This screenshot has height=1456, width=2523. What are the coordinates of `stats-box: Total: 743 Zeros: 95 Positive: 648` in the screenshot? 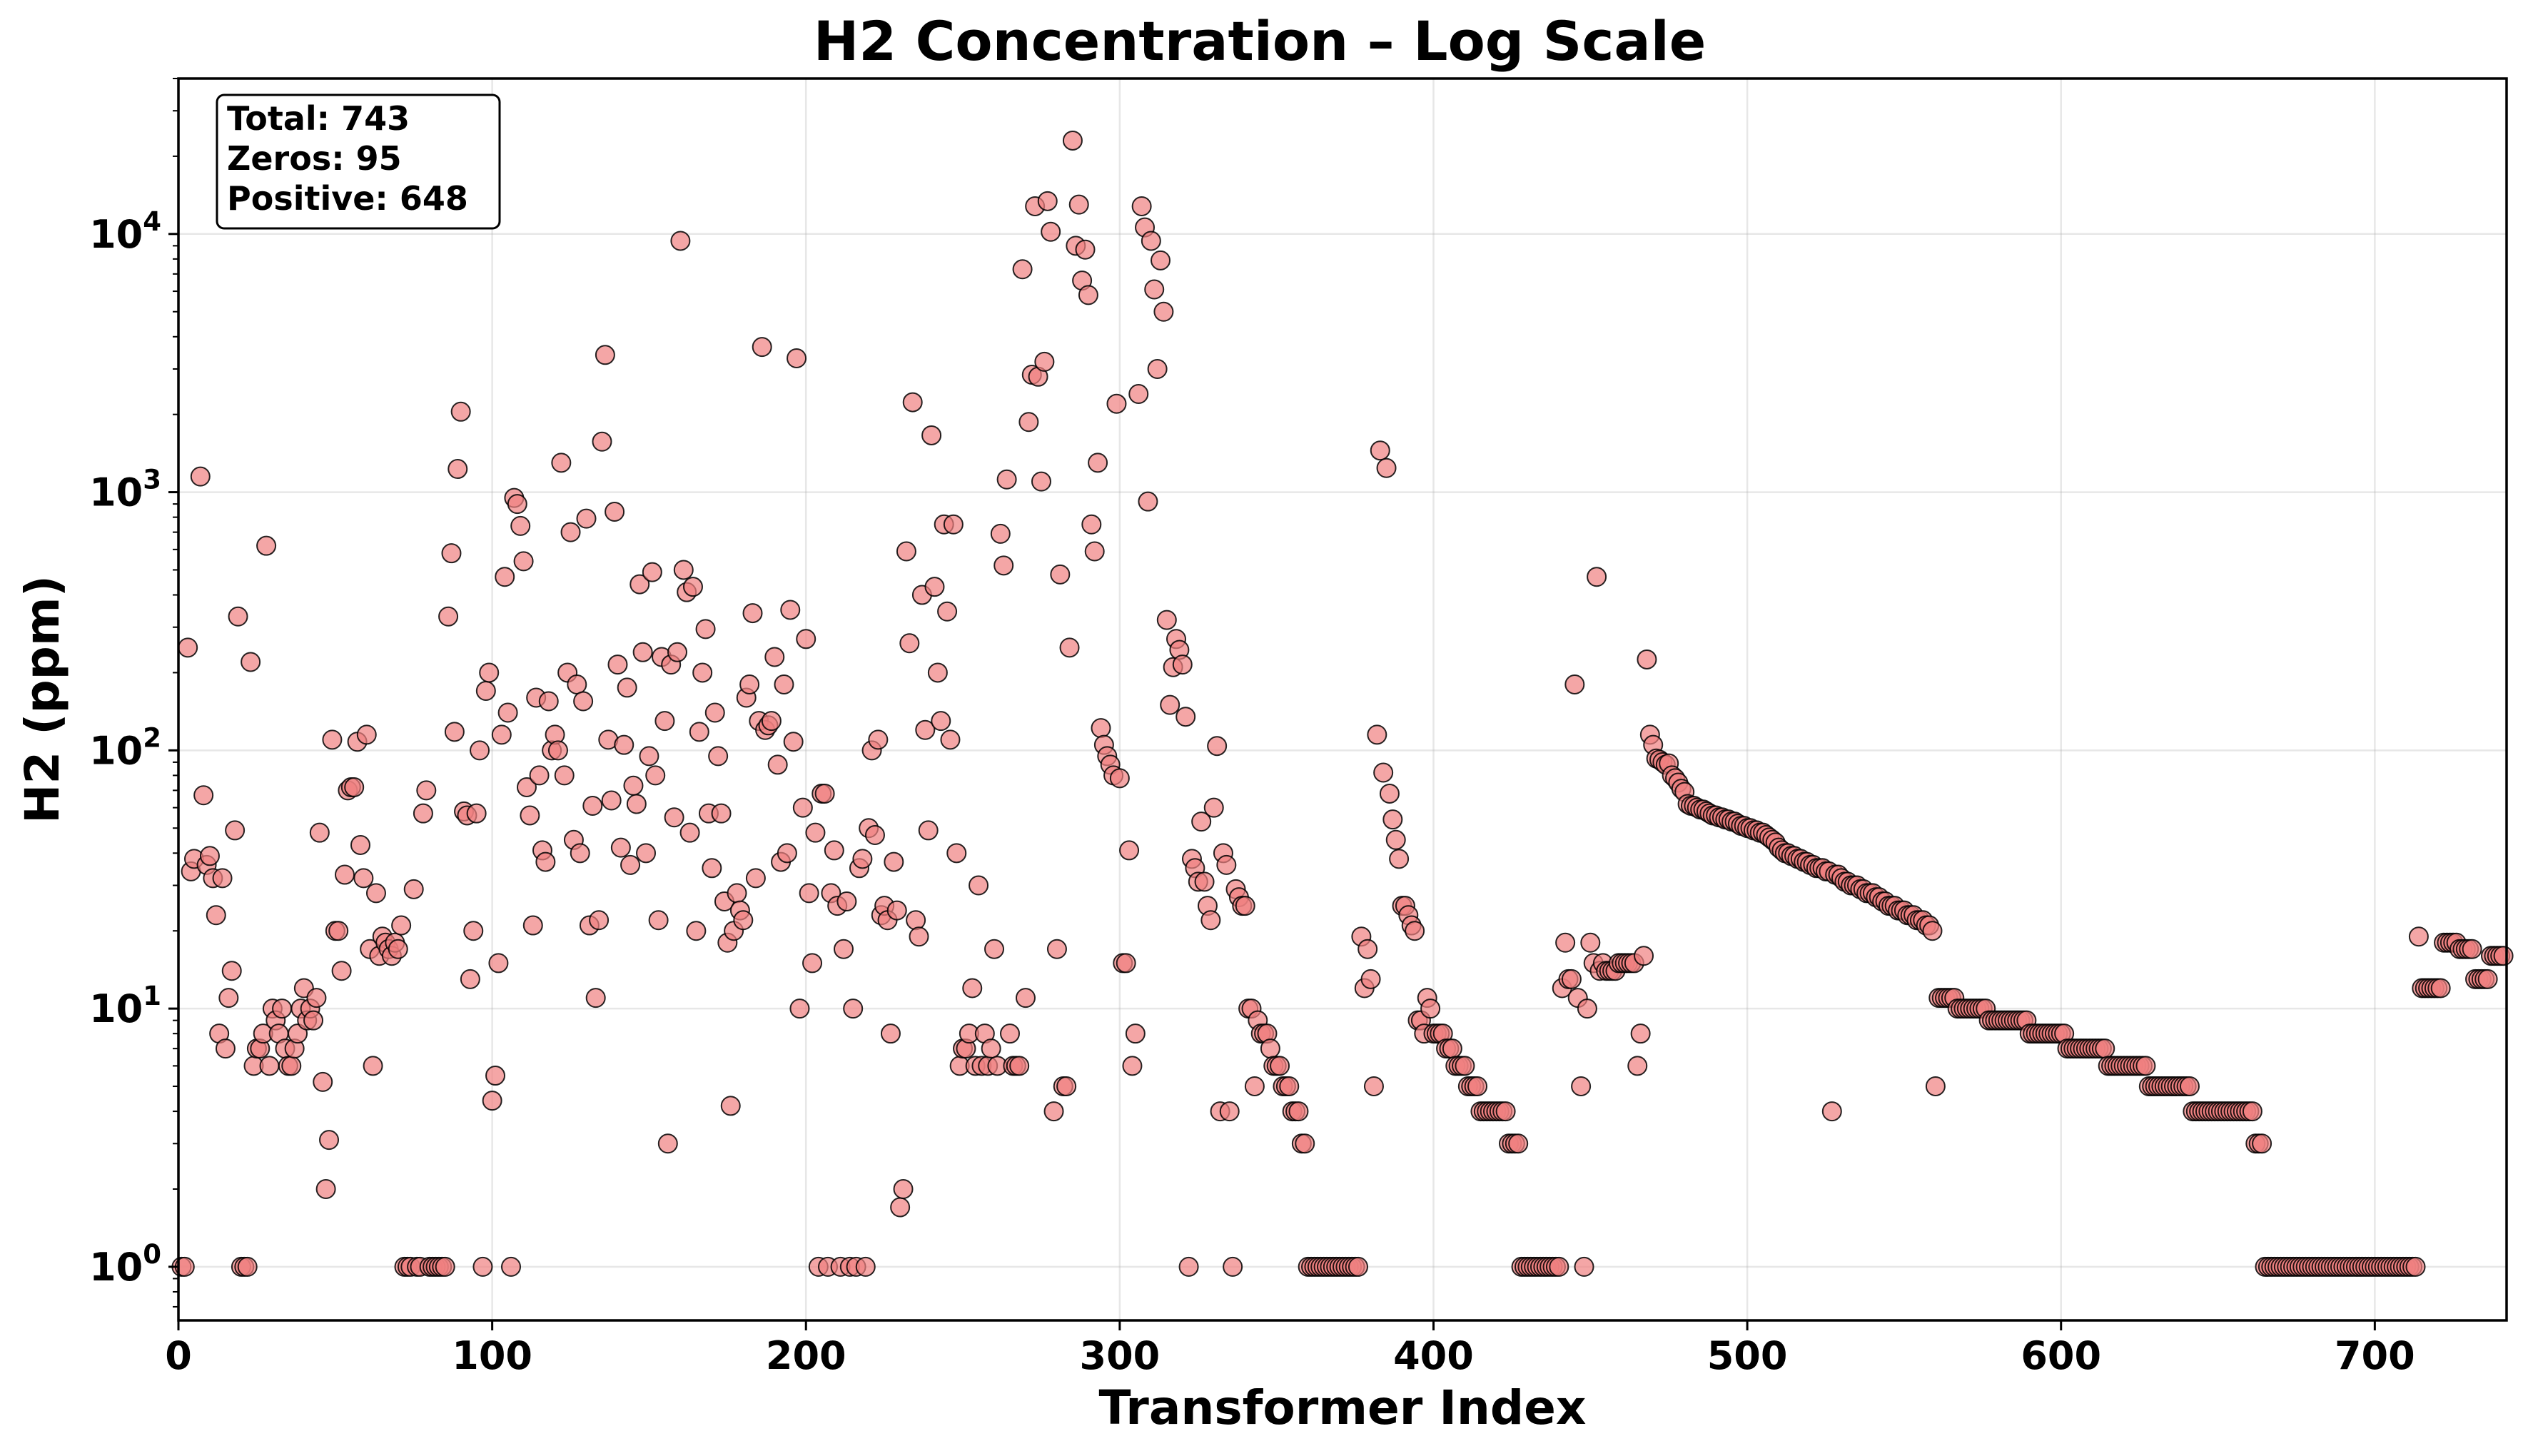 It's located at (358, 161).